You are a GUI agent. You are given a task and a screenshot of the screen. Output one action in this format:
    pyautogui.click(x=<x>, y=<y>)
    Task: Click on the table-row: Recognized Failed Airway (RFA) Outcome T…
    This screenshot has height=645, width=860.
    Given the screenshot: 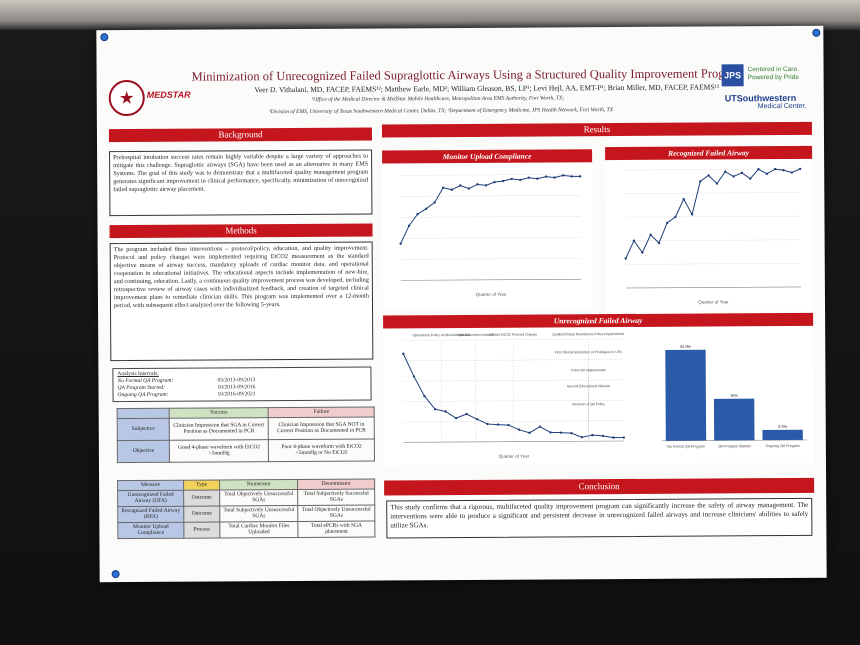 What is the action you would take?
    pyautogui.click(x=246, y=513)
    